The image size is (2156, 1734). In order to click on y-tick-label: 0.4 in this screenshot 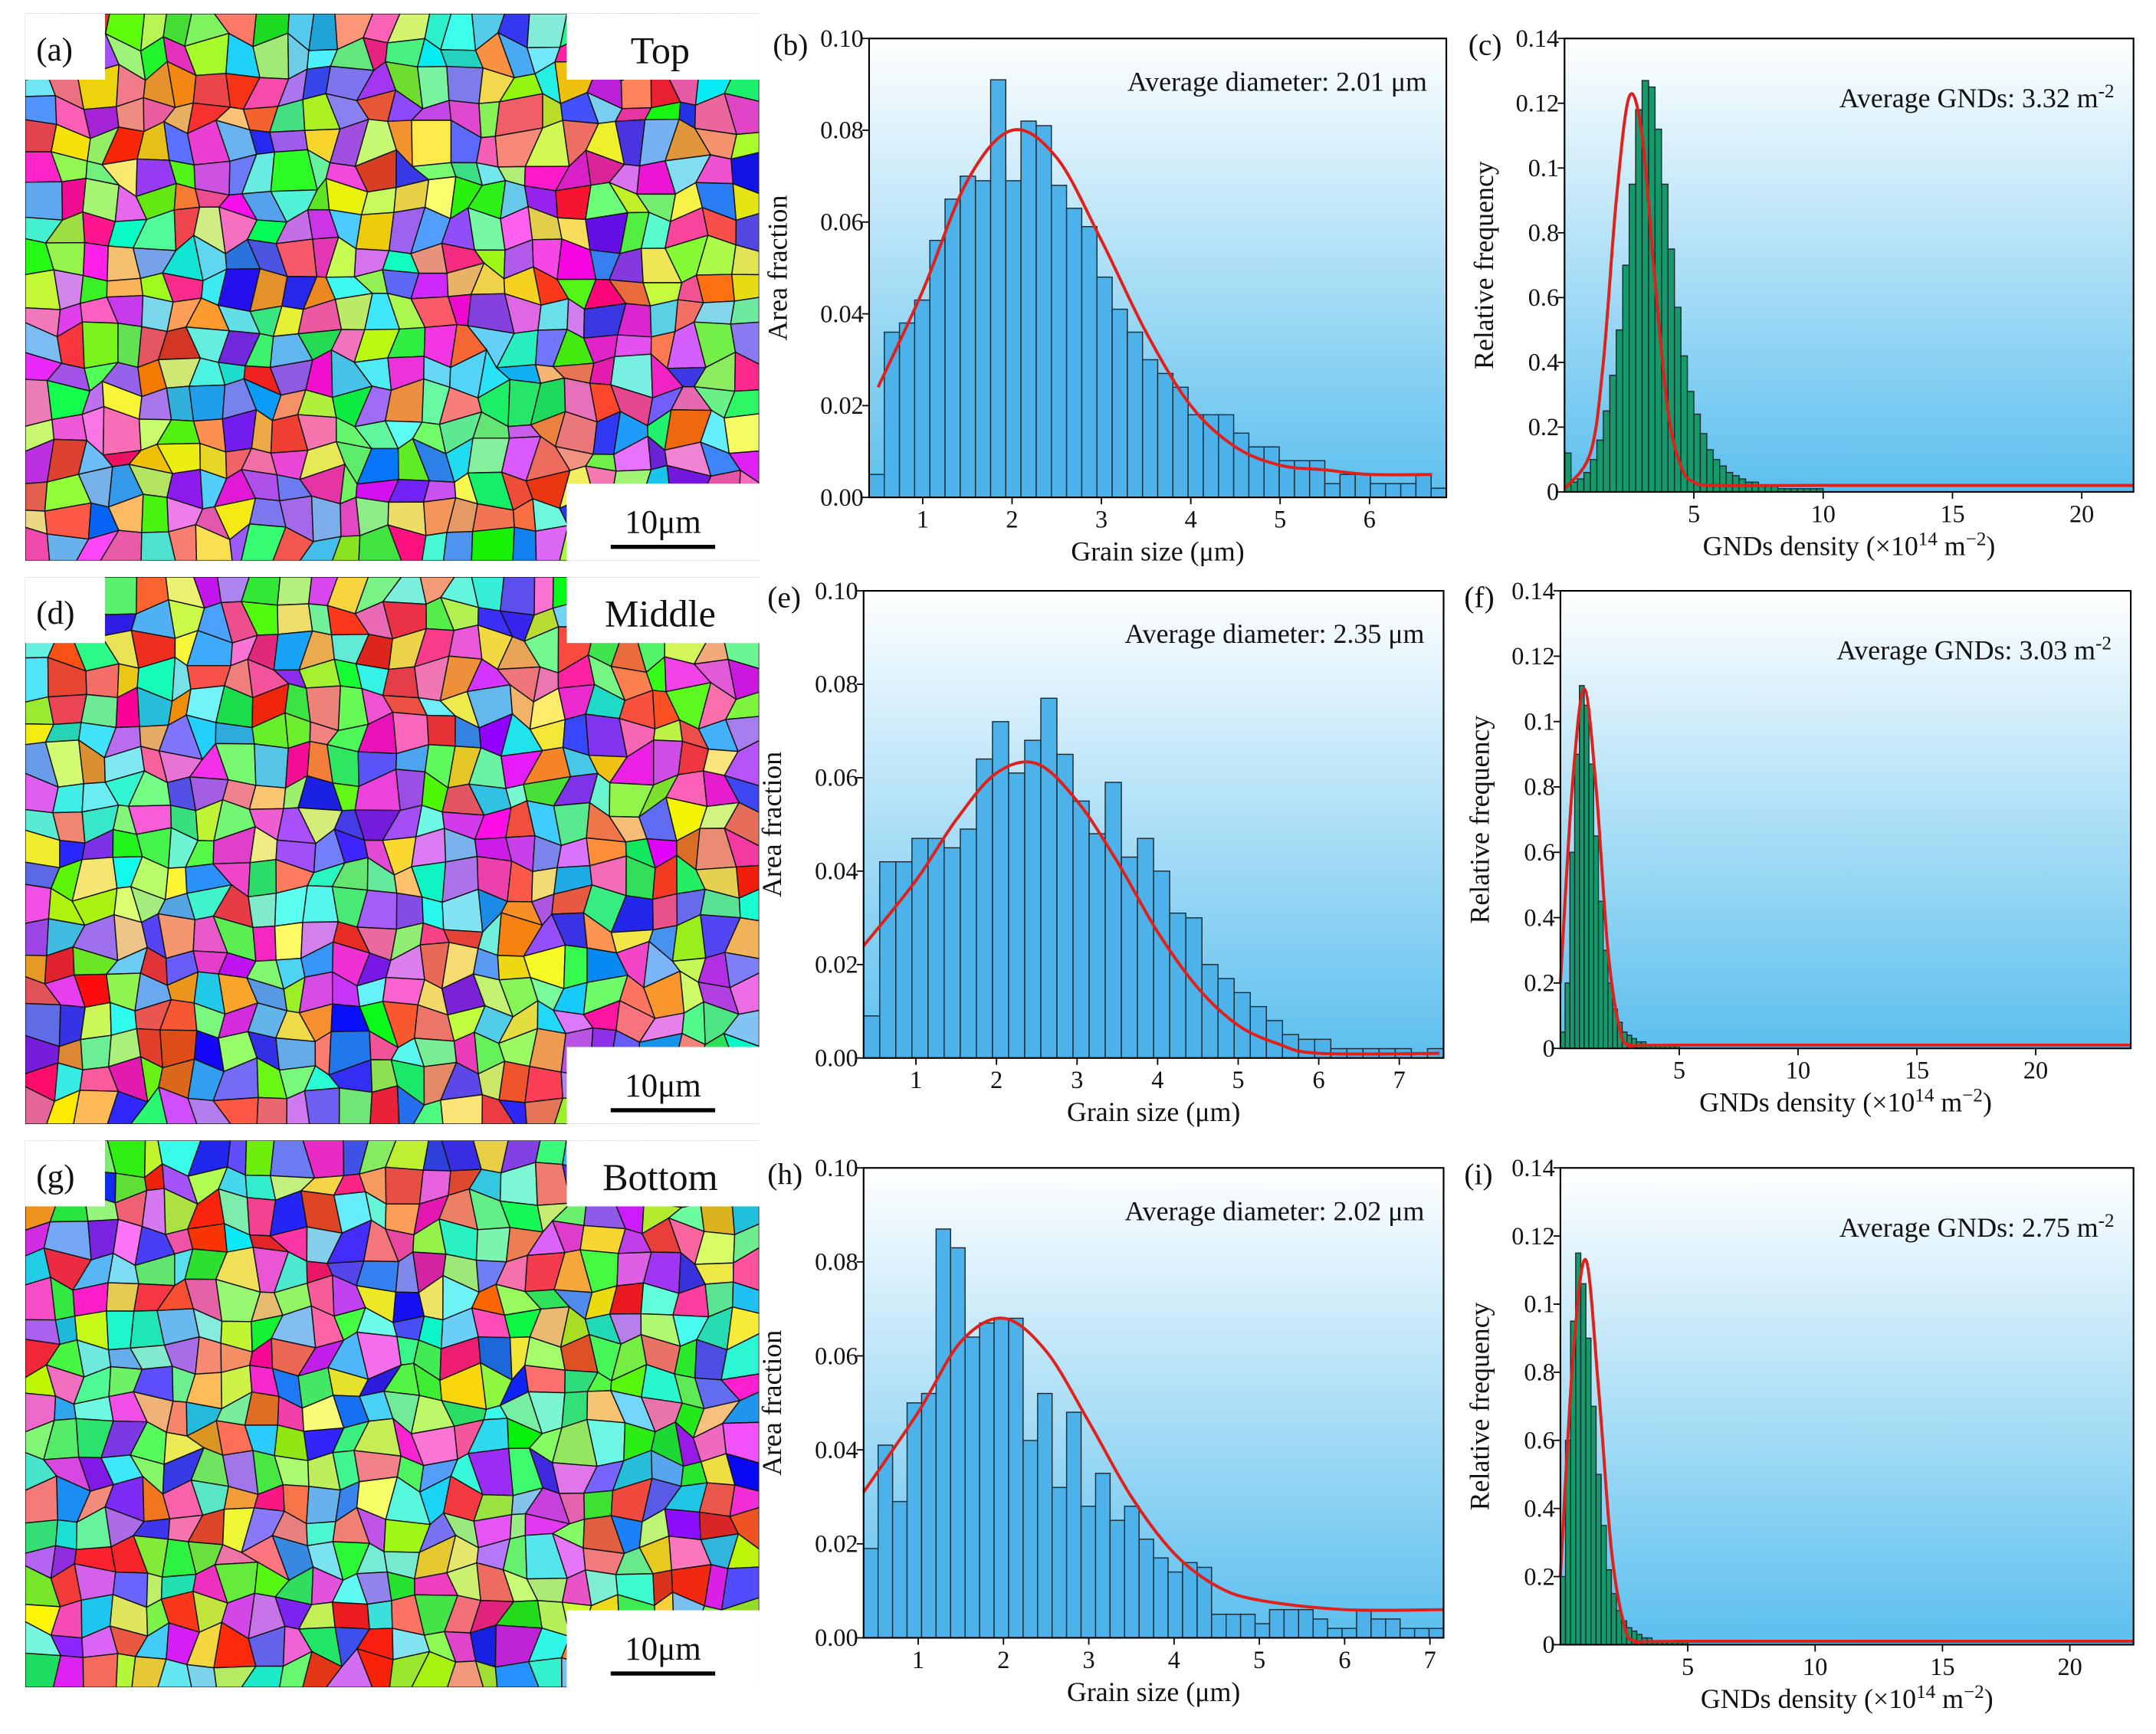, I will do `click(1539, 917)`.